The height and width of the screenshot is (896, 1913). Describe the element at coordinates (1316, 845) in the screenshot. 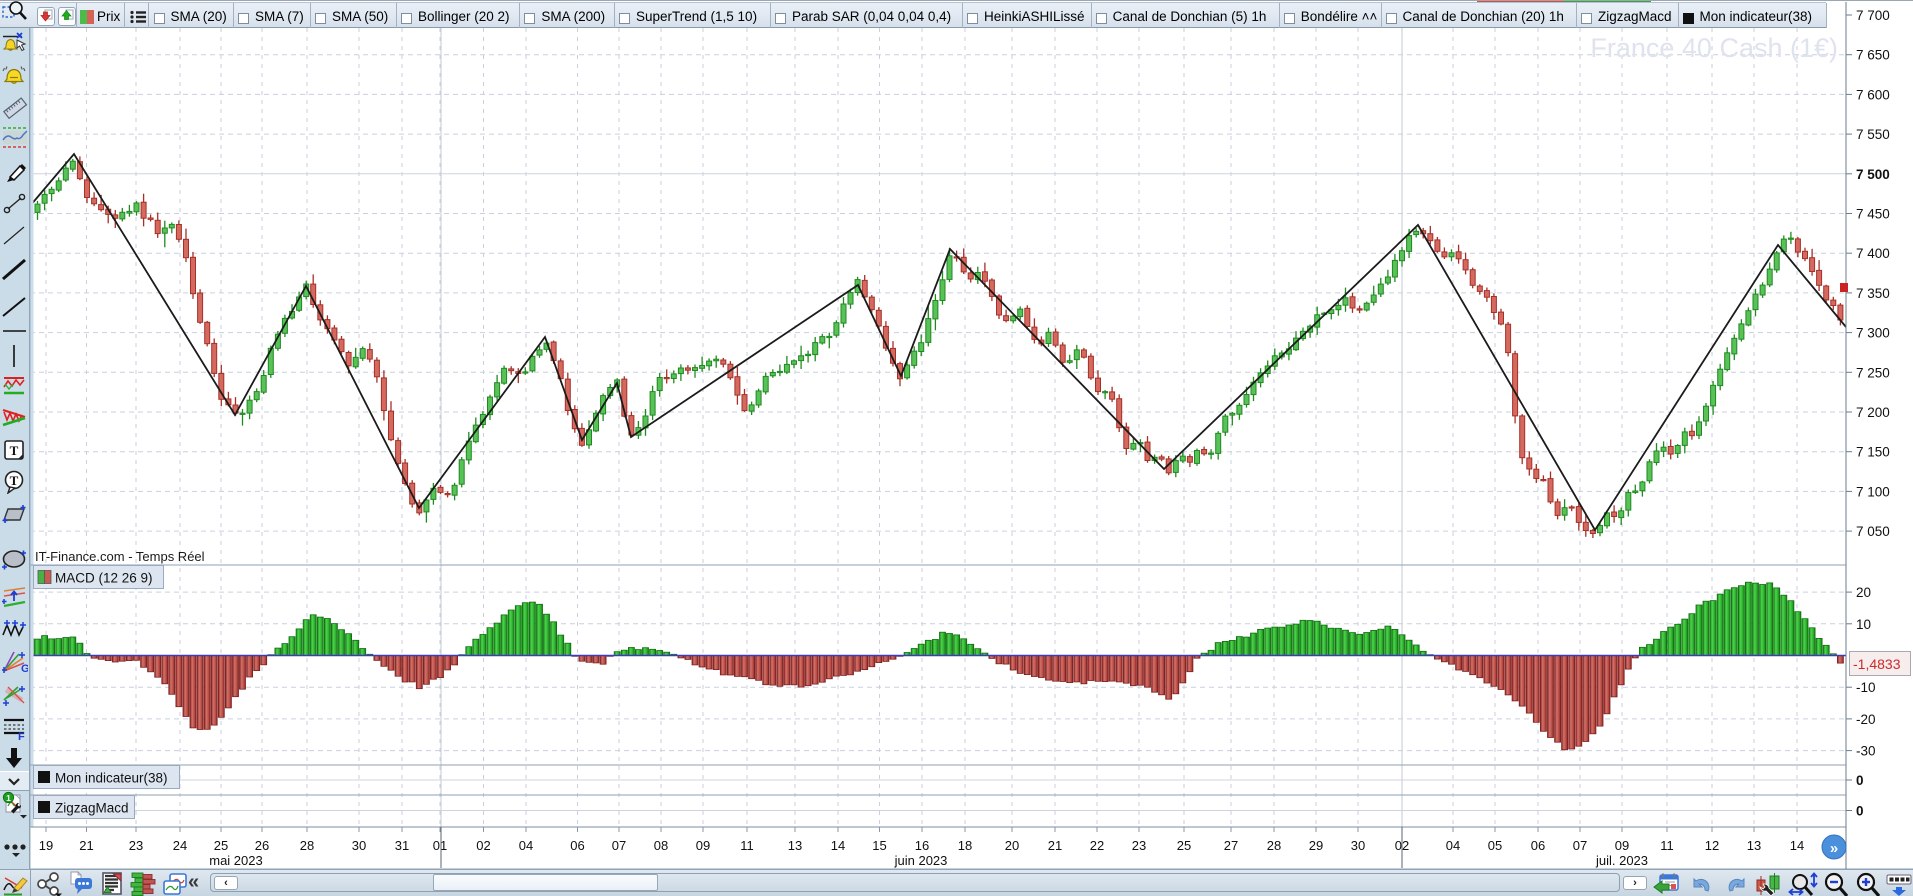

I see `svg-text: 29` at that location.